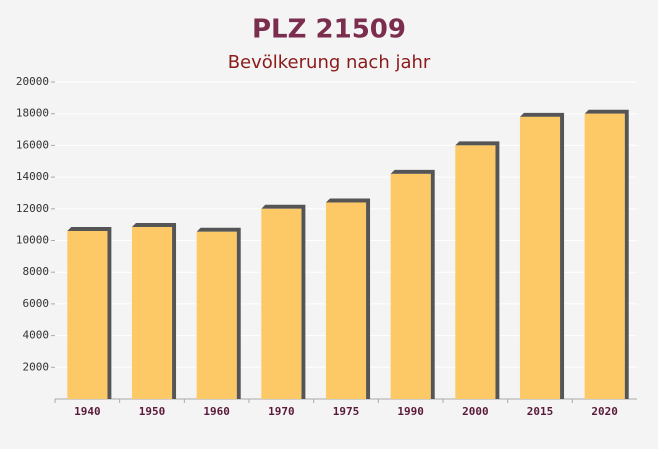 The width and height of the screenshot is (658, 449). Describe the element at coordinates (152, 411) in the screenshot. I see `x-tick-label: 1950` at that location.